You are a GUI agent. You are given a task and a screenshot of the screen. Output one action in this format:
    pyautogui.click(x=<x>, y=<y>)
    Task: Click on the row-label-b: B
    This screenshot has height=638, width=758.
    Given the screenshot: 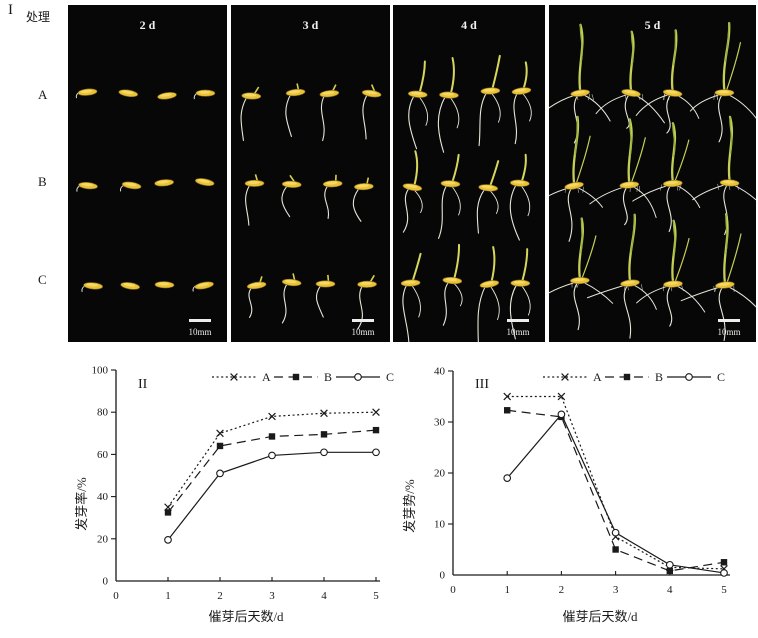 What is the action you would take?
    pyautogui.click(x=42, y=181)
    